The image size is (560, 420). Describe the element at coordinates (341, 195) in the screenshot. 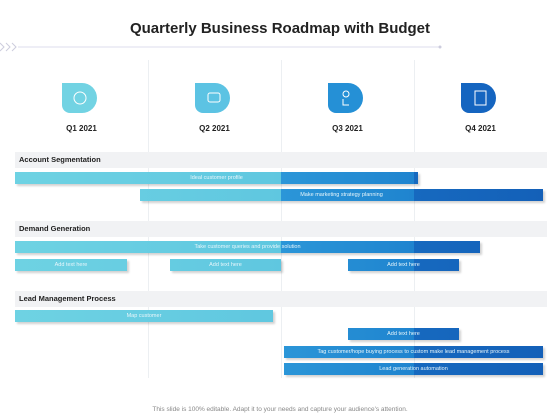

I see `task-bar: Make marketing strategy planning` at that location.